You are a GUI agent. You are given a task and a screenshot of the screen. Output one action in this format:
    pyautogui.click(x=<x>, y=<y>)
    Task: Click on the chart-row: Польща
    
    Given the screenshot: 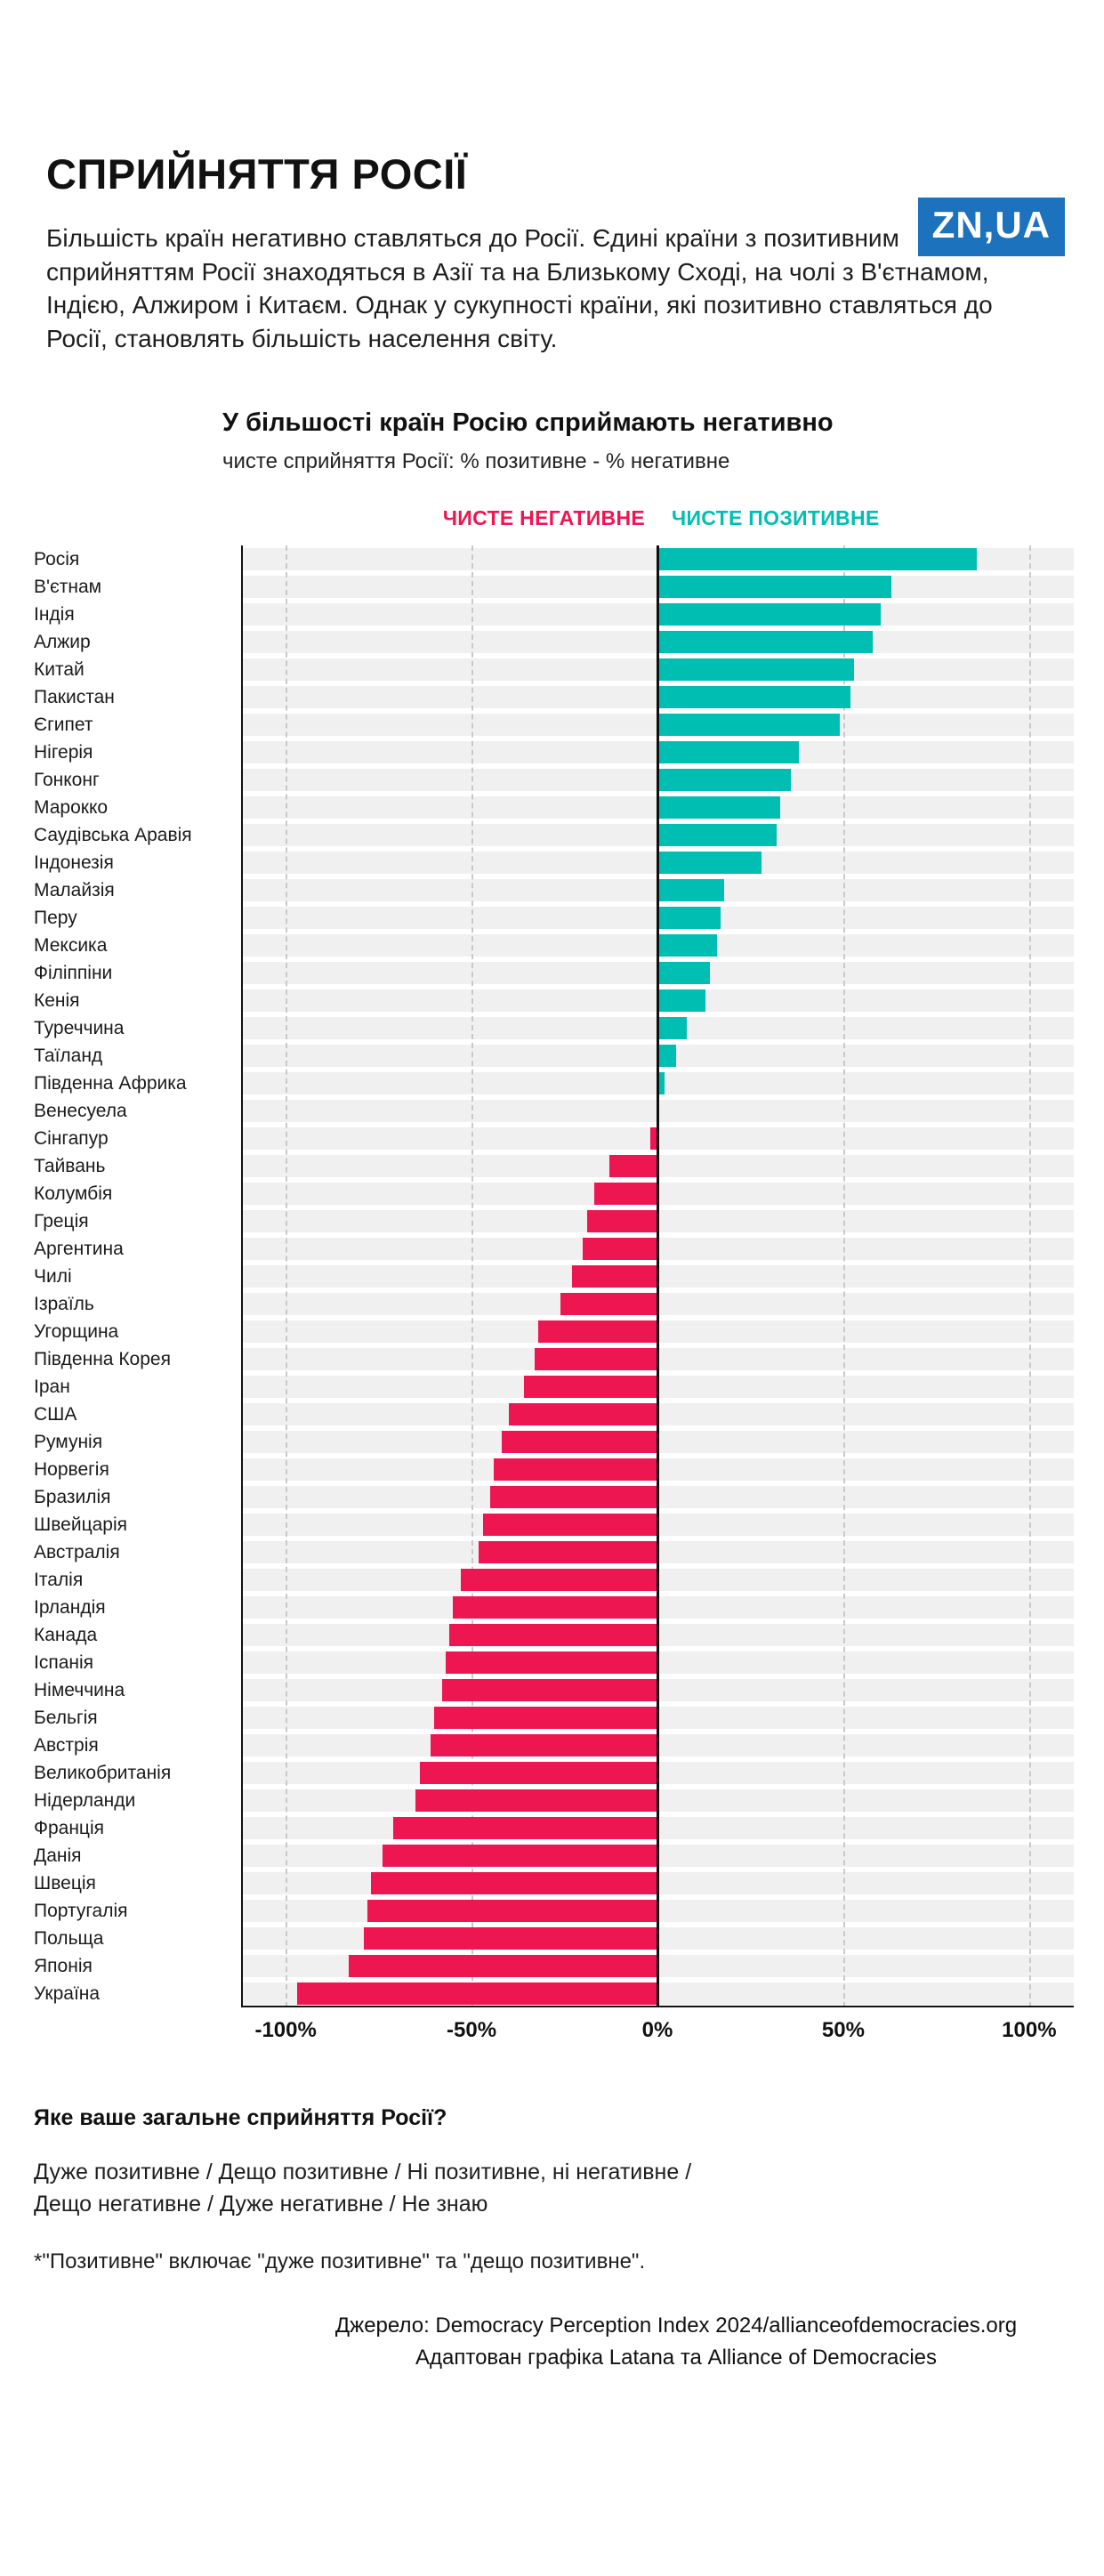 What is the action you would take?
    pyautogui.click(x=554, y=1938)
    